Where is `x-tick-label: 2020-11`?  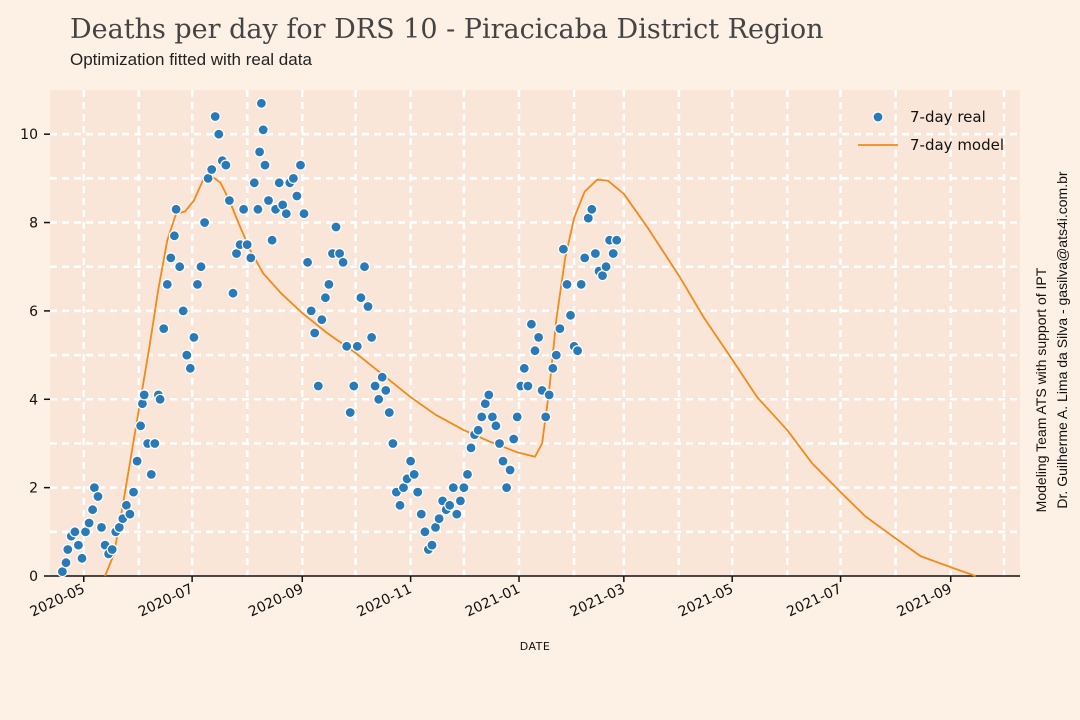
x-tick-label: 2020-11 is located at coordinates (385, 600).